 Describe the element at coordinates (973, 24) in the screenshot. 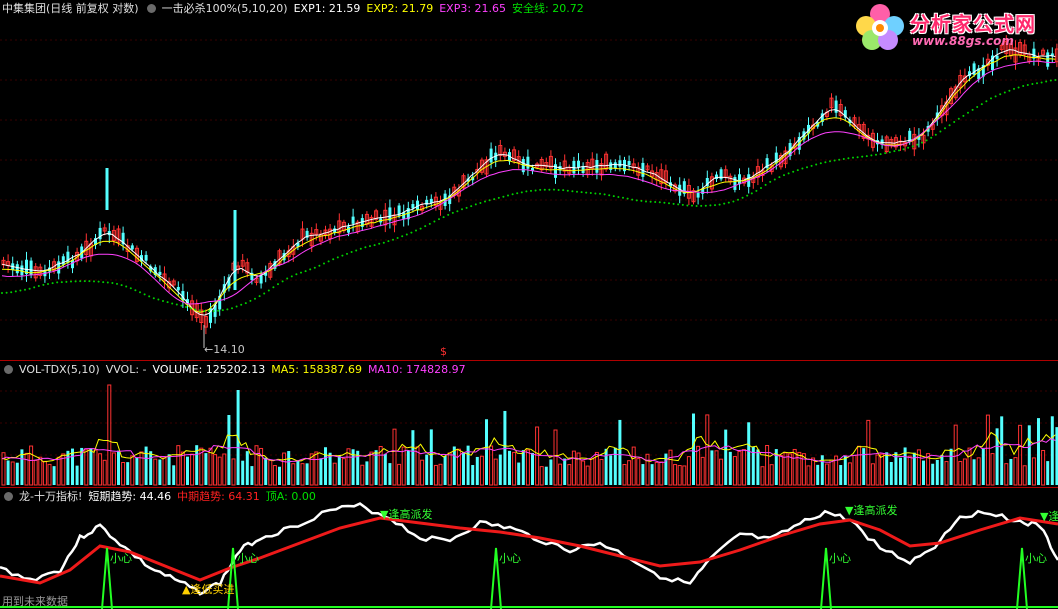

I see `logo-name: 分析家公式网` at that location.